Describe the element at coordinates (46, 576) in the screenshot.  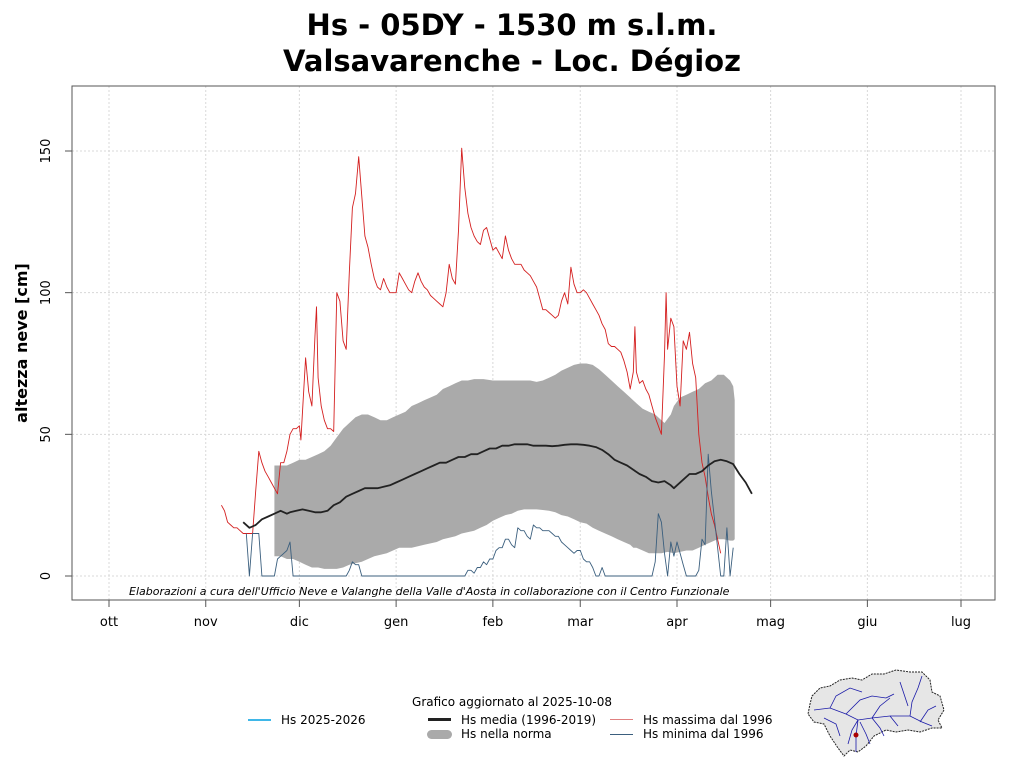
I see `y-tick-label: 0` at that location.